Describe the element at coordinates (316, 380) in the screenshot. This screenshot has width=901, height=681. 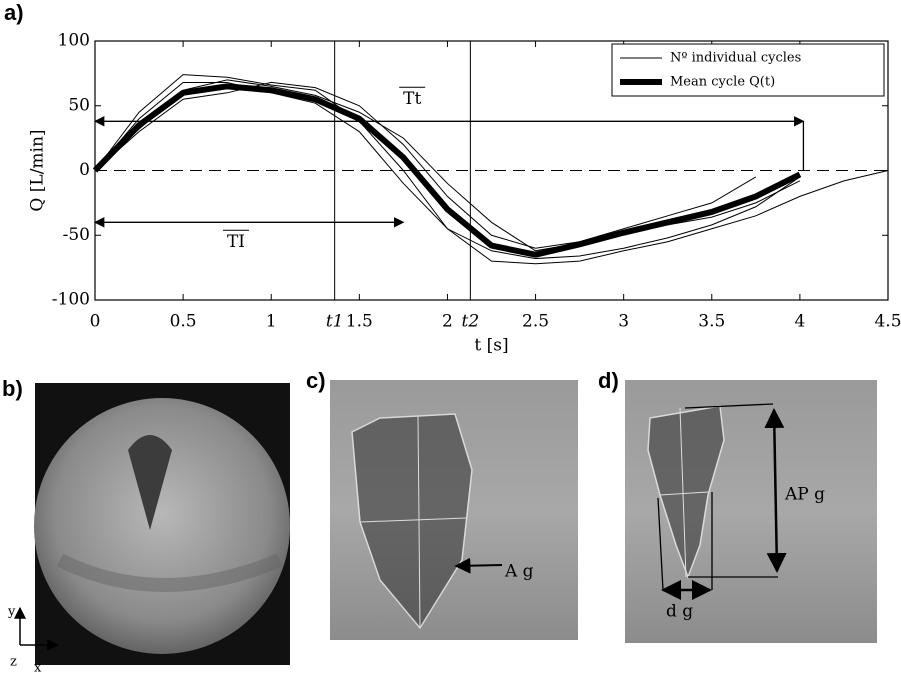
I see `panel-label: c)` at that location.